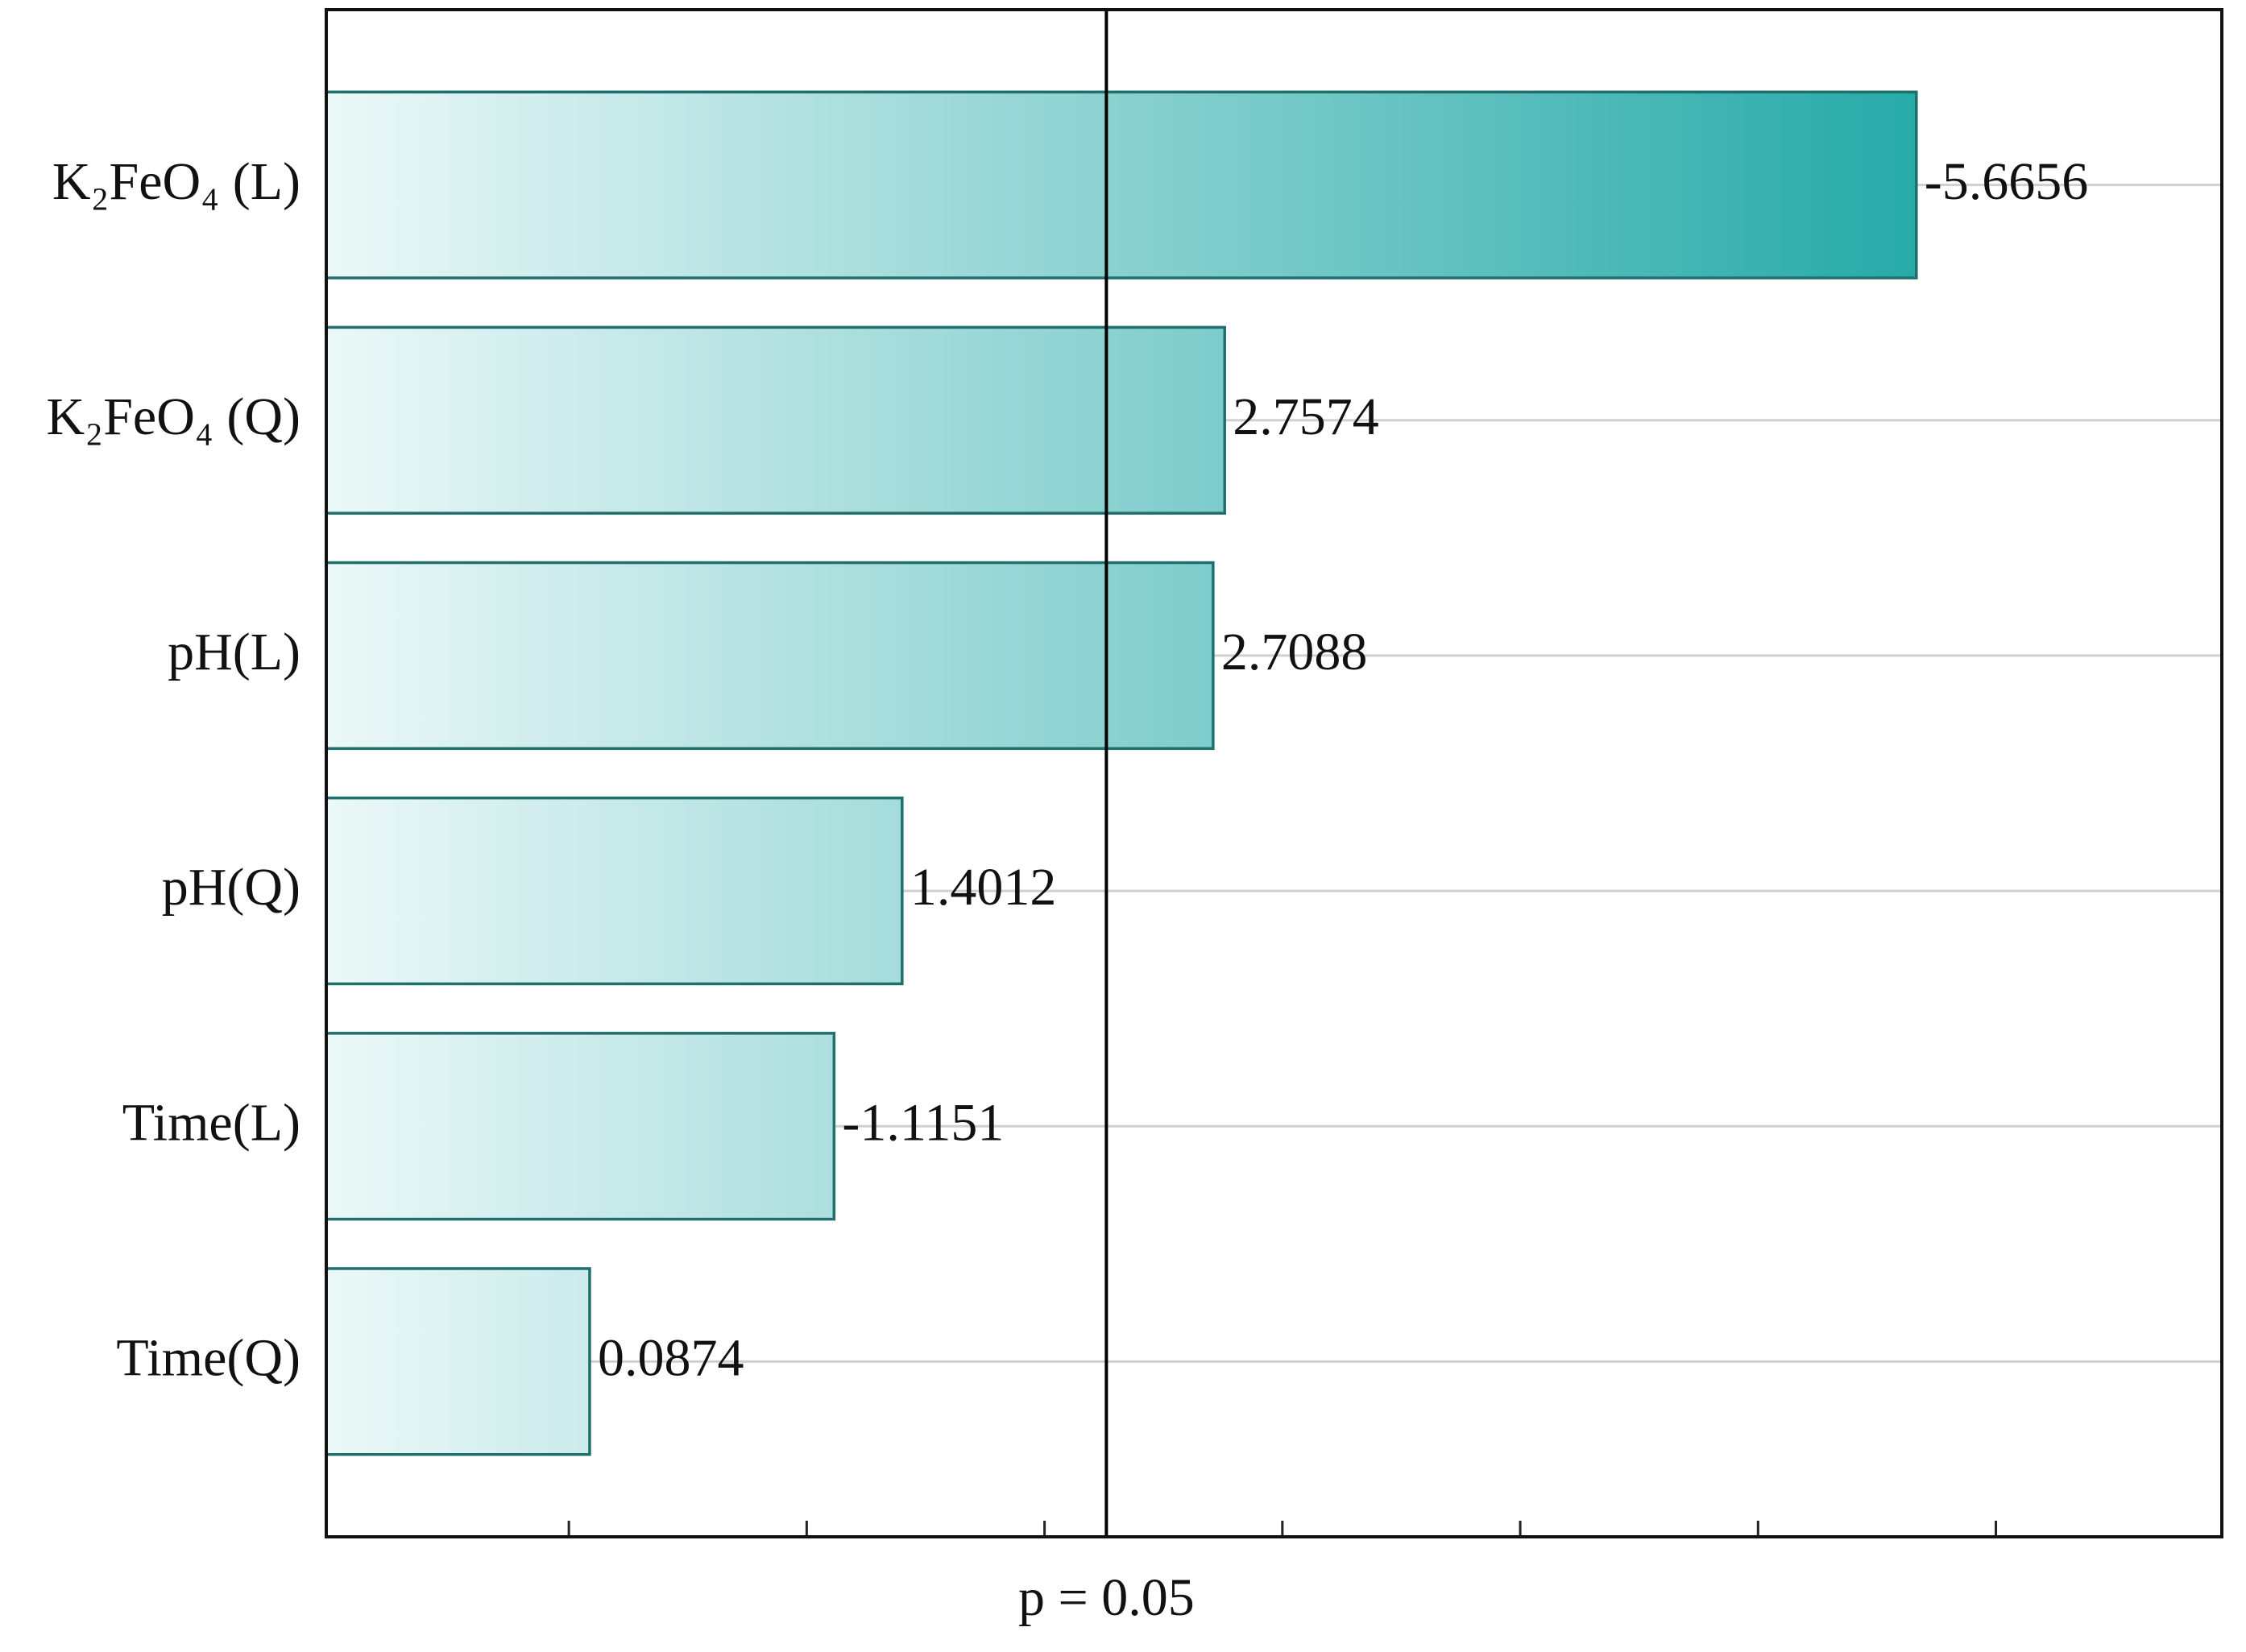 Image resolution: width=2246 pixels, height=1652 pixels. Describe the element at coordinates (231, 888) in the screenshot. I see `y-tick-label: pH(Q)` at that location.